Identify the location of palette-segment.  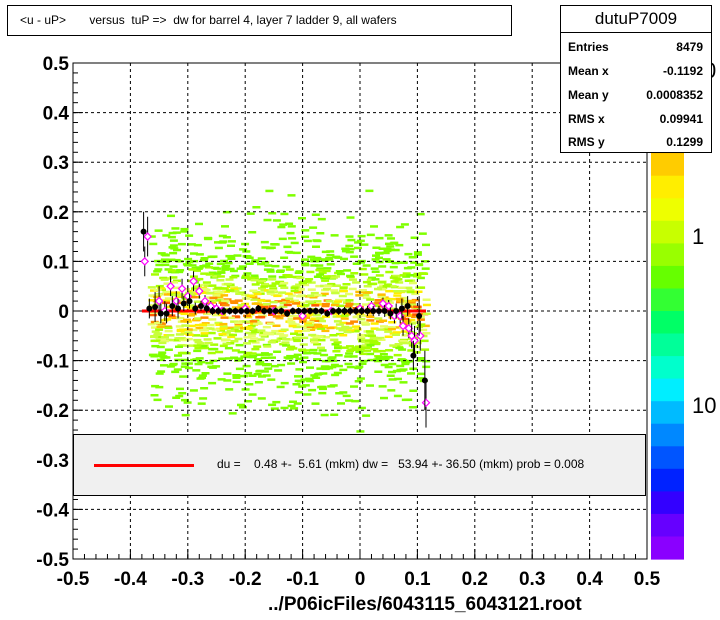
(667, 277).